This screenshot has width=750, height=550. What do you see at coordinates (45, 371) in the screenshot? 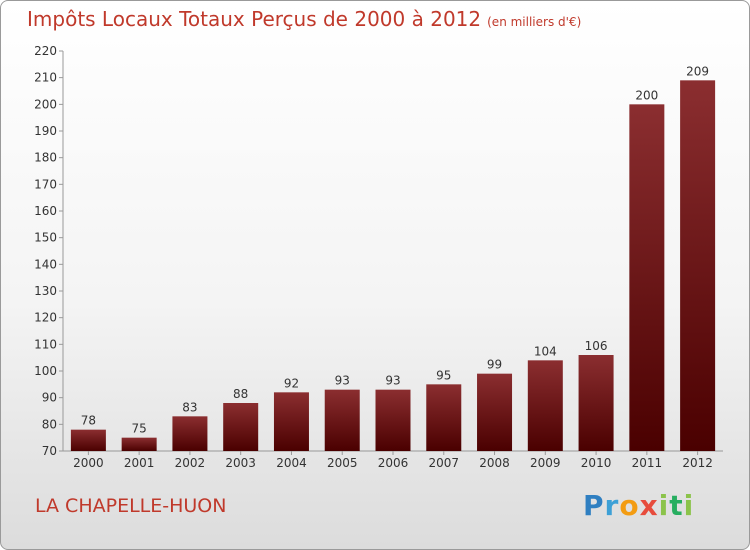
I see `y-tick-label: 100` at bounding box center [45, 371].